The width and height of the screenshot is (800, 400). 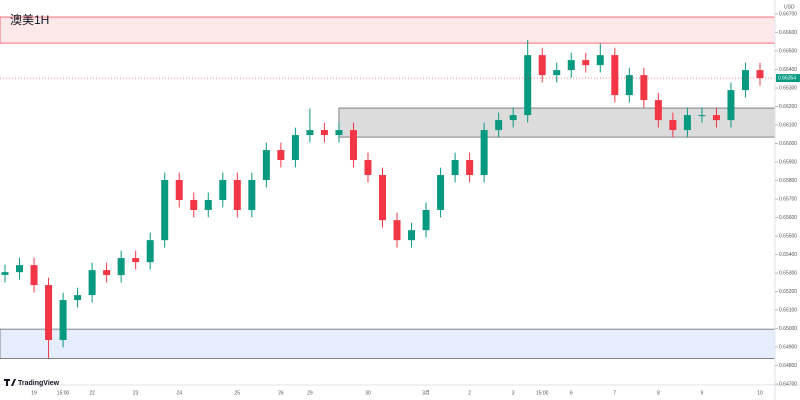 What do you see at coordinates (788, 181) in the screenshot?
I see `y-tick-label: 0.65800` at bounding box center [788, 181].